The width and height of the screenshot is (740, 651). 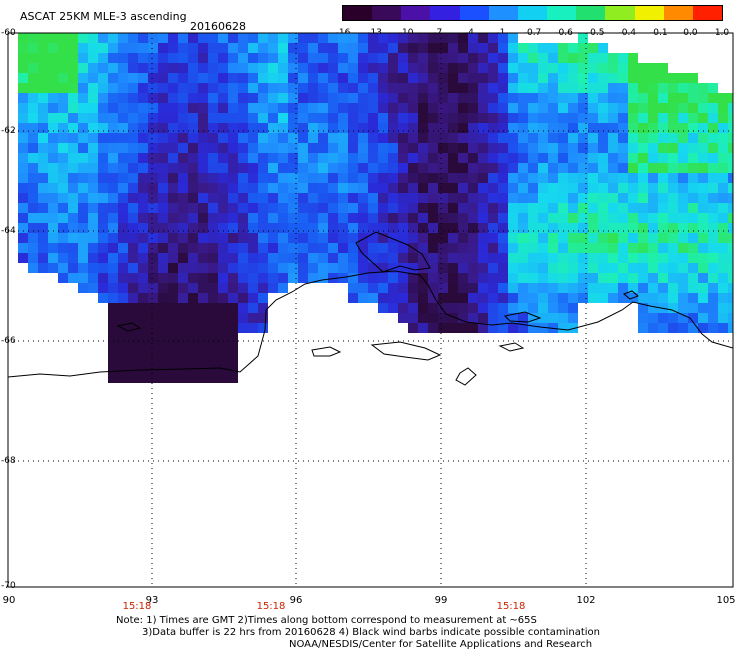 I want to click on lon-label-96: 96, so click(x=296, y=600).